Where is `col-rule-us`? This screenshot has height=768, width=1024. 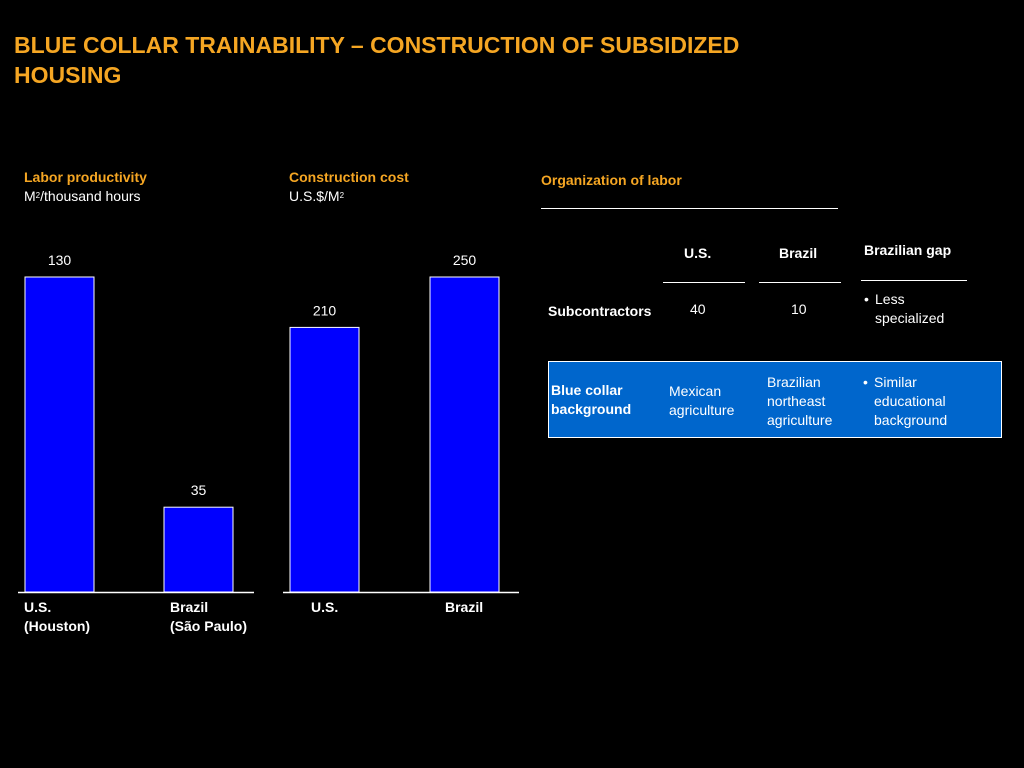
col-rule-us is located at coordinates (704, 282).